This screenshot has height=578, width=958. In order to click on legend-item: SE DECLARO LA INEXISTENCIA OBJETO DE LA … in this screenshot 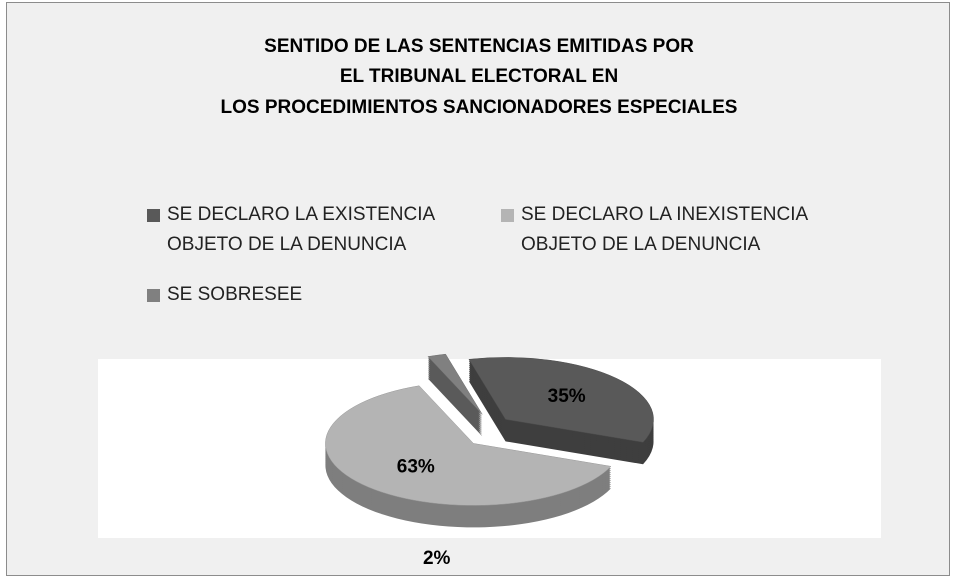, I will do `click(671, 230)`.